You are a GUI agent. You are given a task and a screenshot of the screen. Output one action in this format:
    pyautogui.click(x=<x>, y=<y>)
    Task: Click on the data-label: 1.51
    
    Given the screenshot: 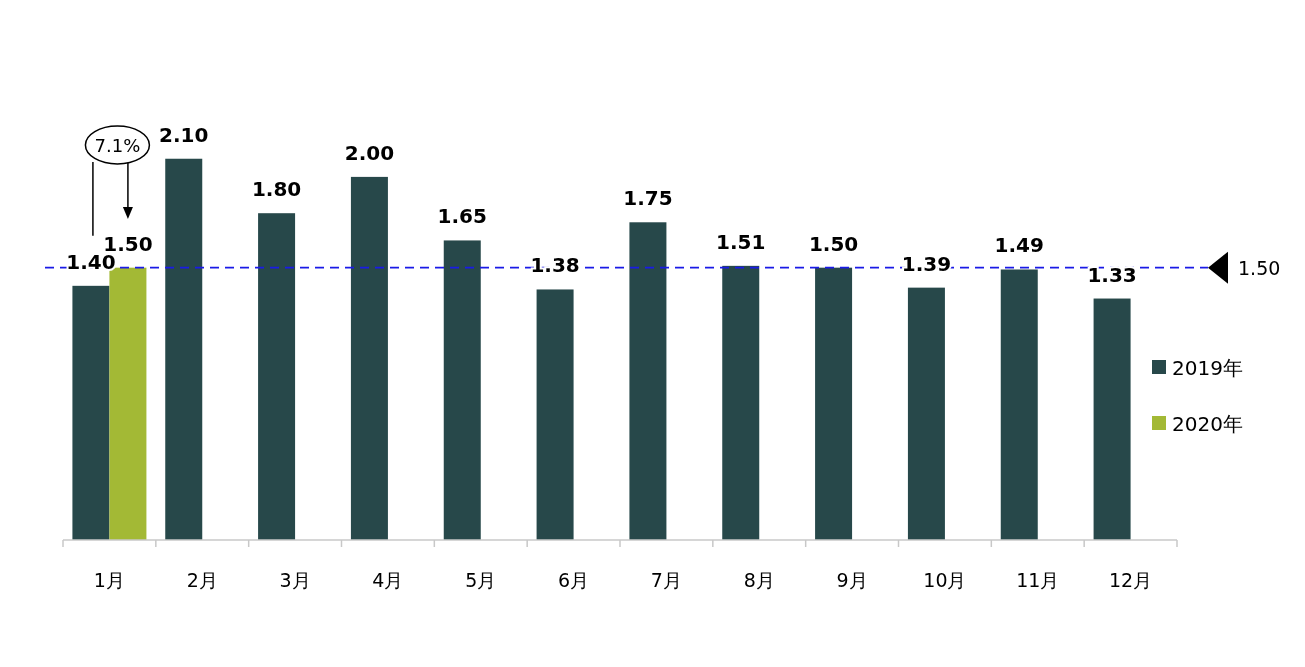 What is the action you would take?
    pyautogui.click(x=741, y=241)
    